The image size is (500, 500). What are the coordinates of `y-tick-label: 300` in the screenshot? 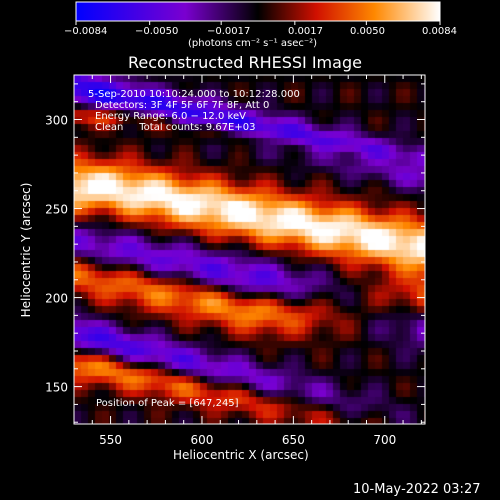 It's located at (56, 121).